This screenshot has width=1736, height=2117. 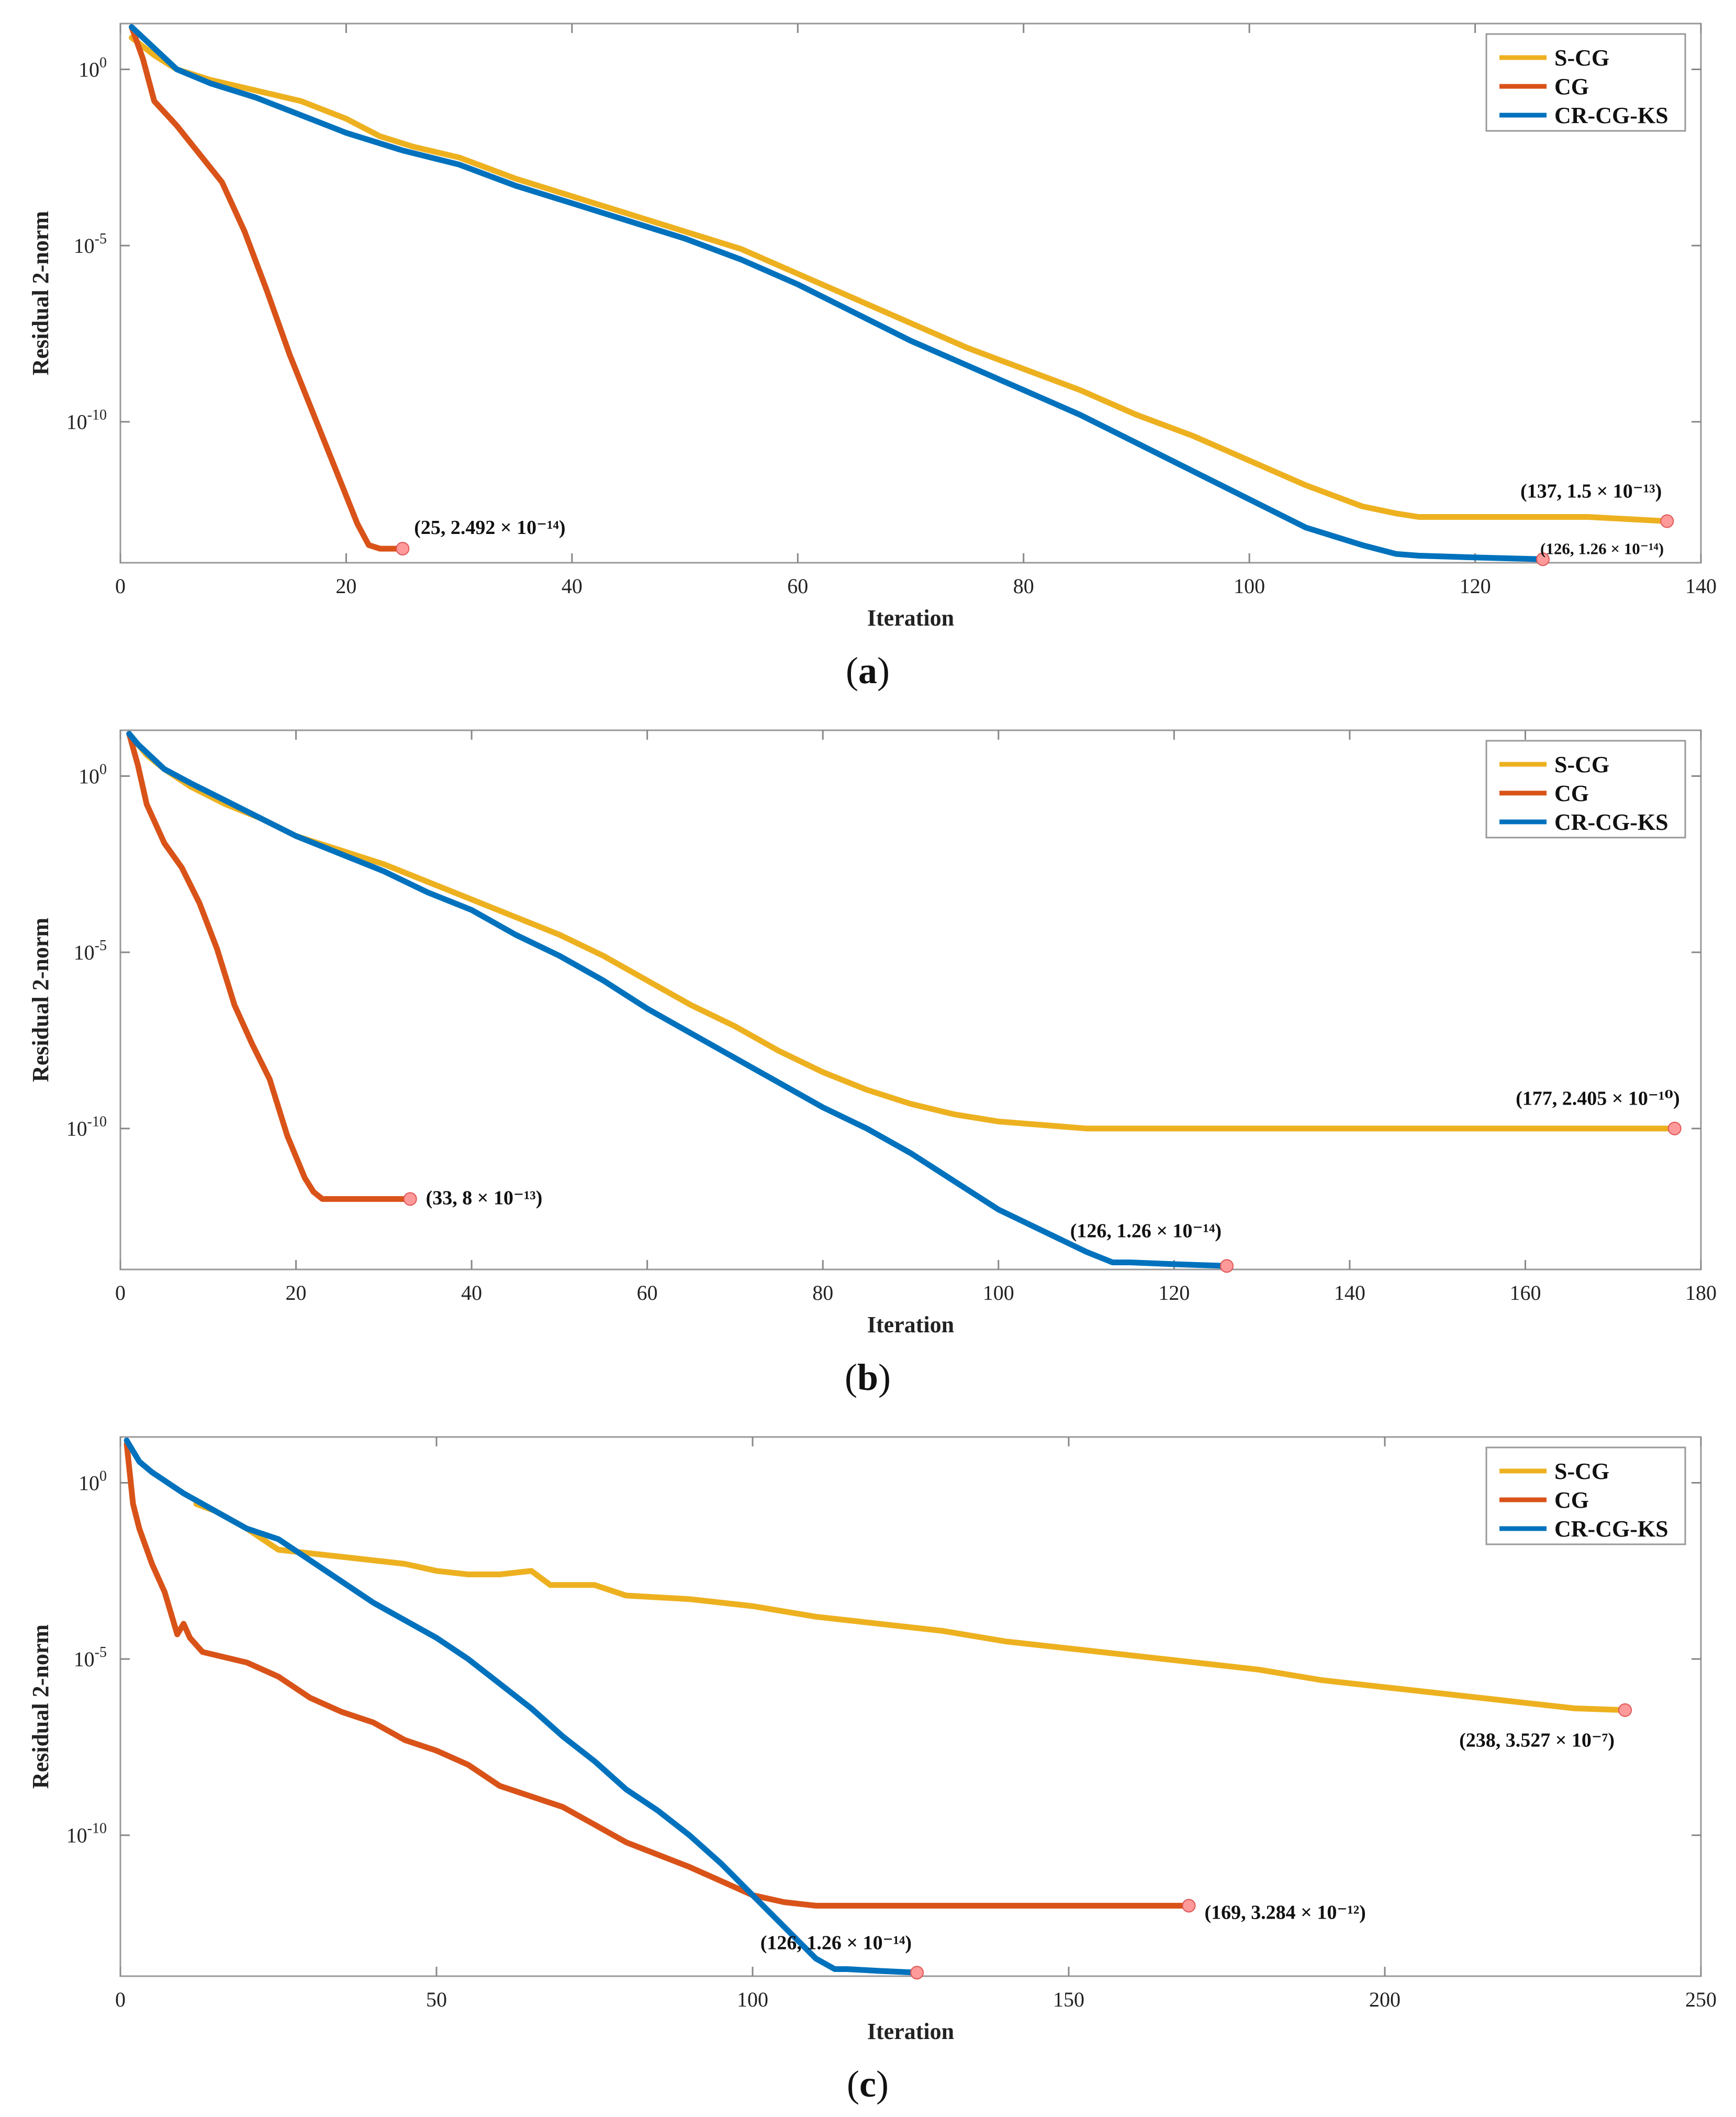 What do you see at coordinates (484, 1198) in the screenshot?
I see `annotation-cg: (33, 8 × 10⁻¹³)` at bounding box center [484, 1198].